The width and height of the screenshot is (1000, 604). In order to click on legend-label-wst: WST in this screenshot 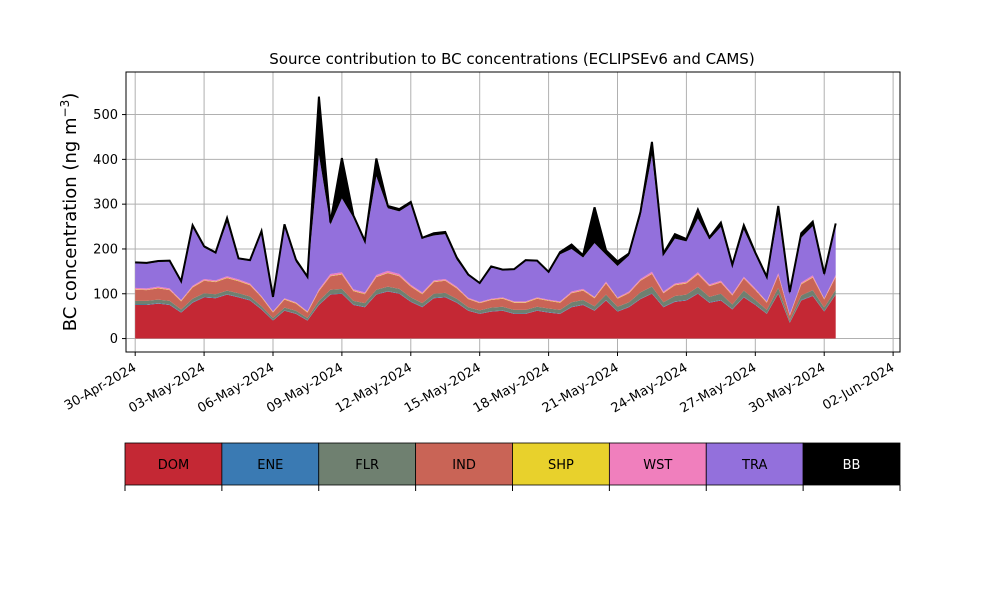, I will do `click(657, 465)`.